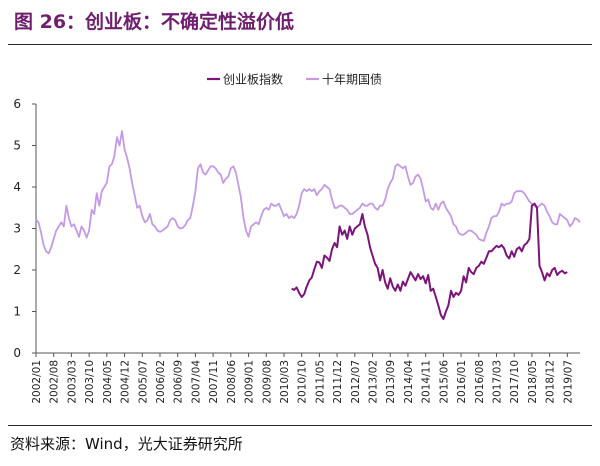 This screenshot has height=466, width=600. I want to click on x-tick-label: 2007/11, so click(214, 382).